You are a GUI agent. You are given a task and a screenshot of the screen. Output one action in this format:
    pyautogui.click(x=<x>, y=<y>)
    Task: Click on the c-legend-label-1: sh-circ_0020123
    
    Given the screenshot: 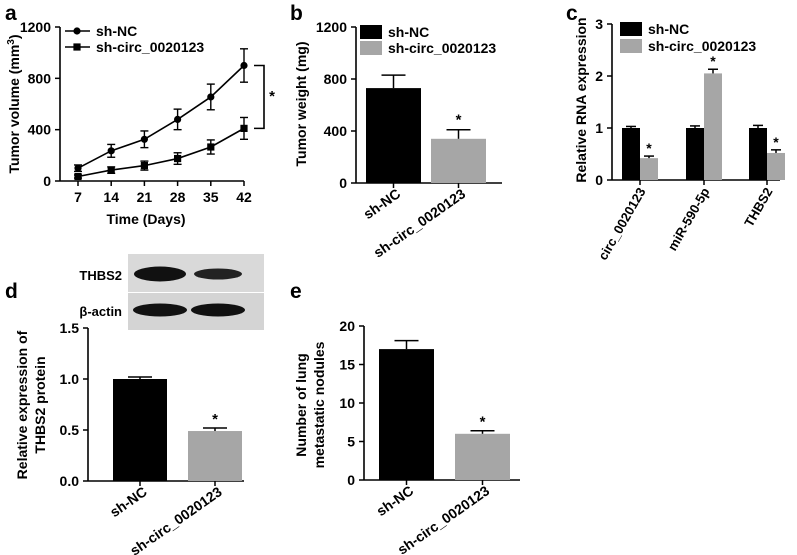 What is the action you would take?
    pyautogui.click(x=702, y=46)
    